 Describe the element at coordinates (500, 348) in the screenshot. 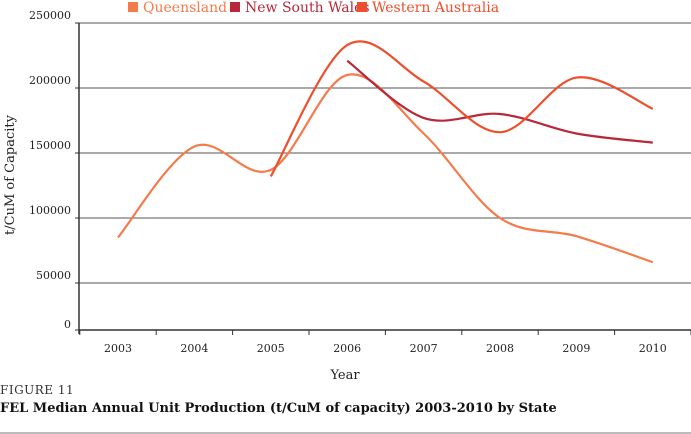

I see `x-tick-label: 2008` at that location.